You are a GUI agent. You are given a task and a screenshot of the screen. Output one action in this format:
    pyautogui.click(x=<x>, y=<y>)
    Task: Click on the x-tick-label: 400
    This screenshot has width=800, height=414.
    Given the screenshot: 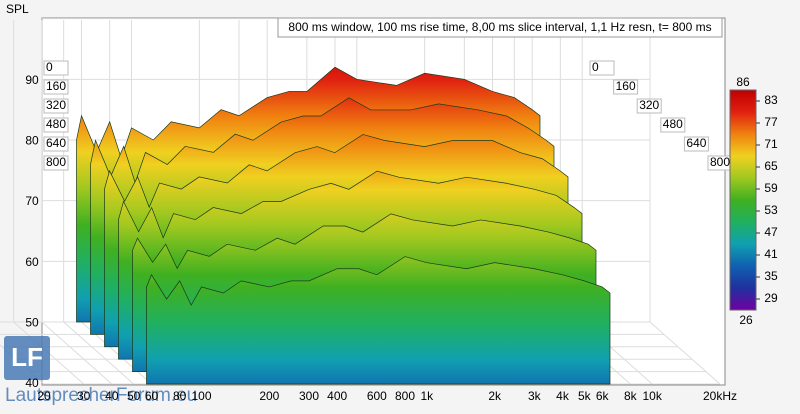 What is the action you would take?
    pyautogui.click(x=337, y=396)
    